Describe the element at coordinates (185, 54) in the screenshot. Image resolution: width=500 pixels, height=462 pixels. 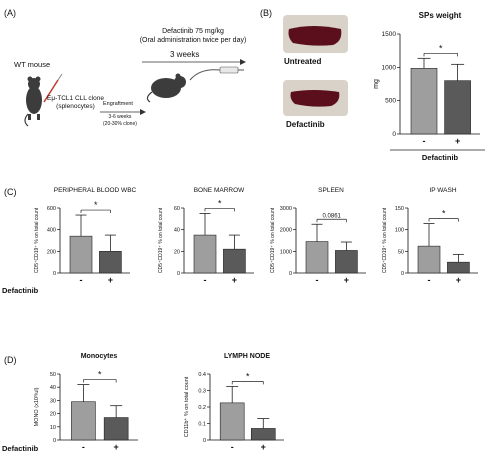
I see `duration-label: 3 weeks` at that location.